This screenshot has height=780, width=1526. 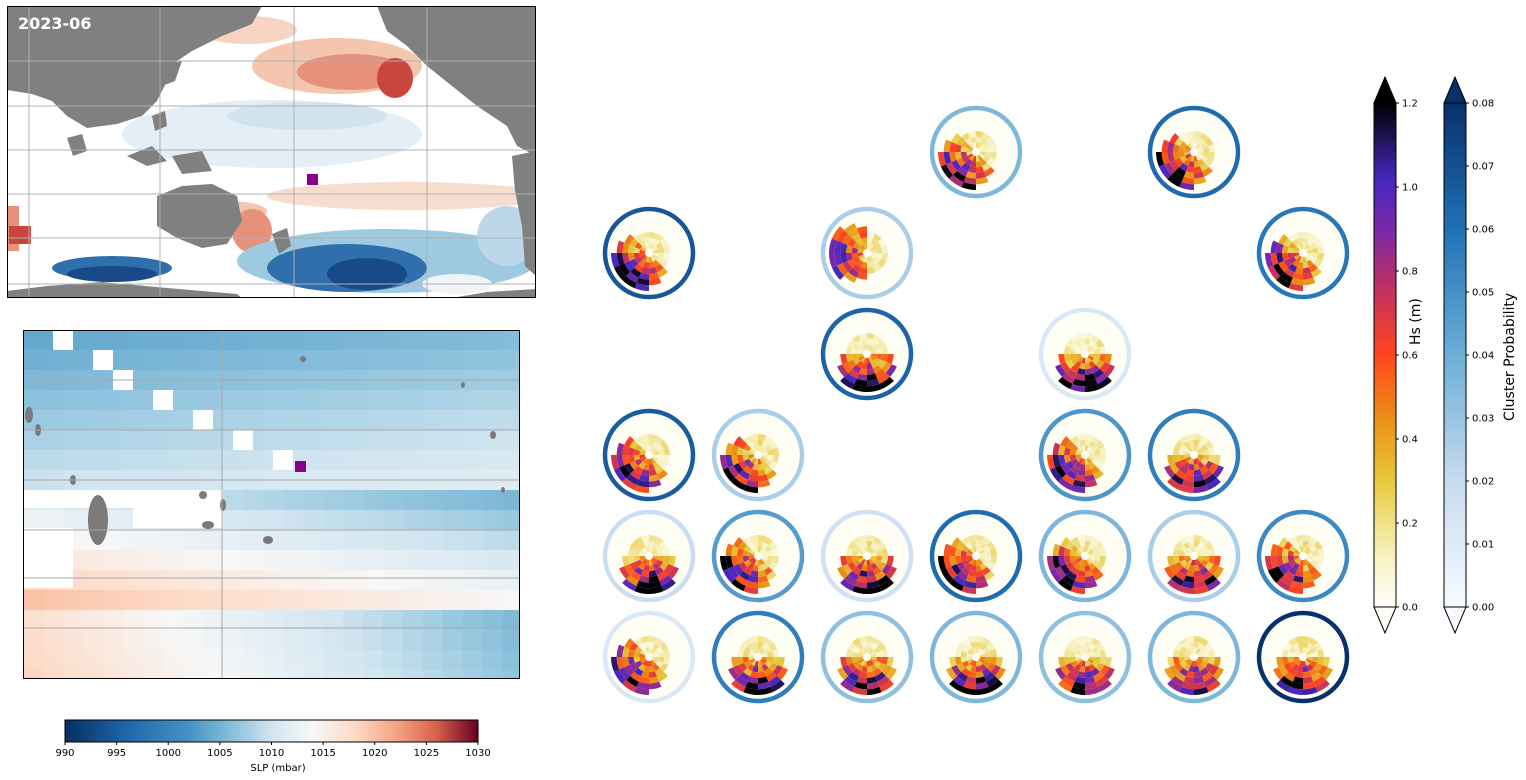 I want to click on top-map-date-label: 2023-06, so click(x=55, y=23).